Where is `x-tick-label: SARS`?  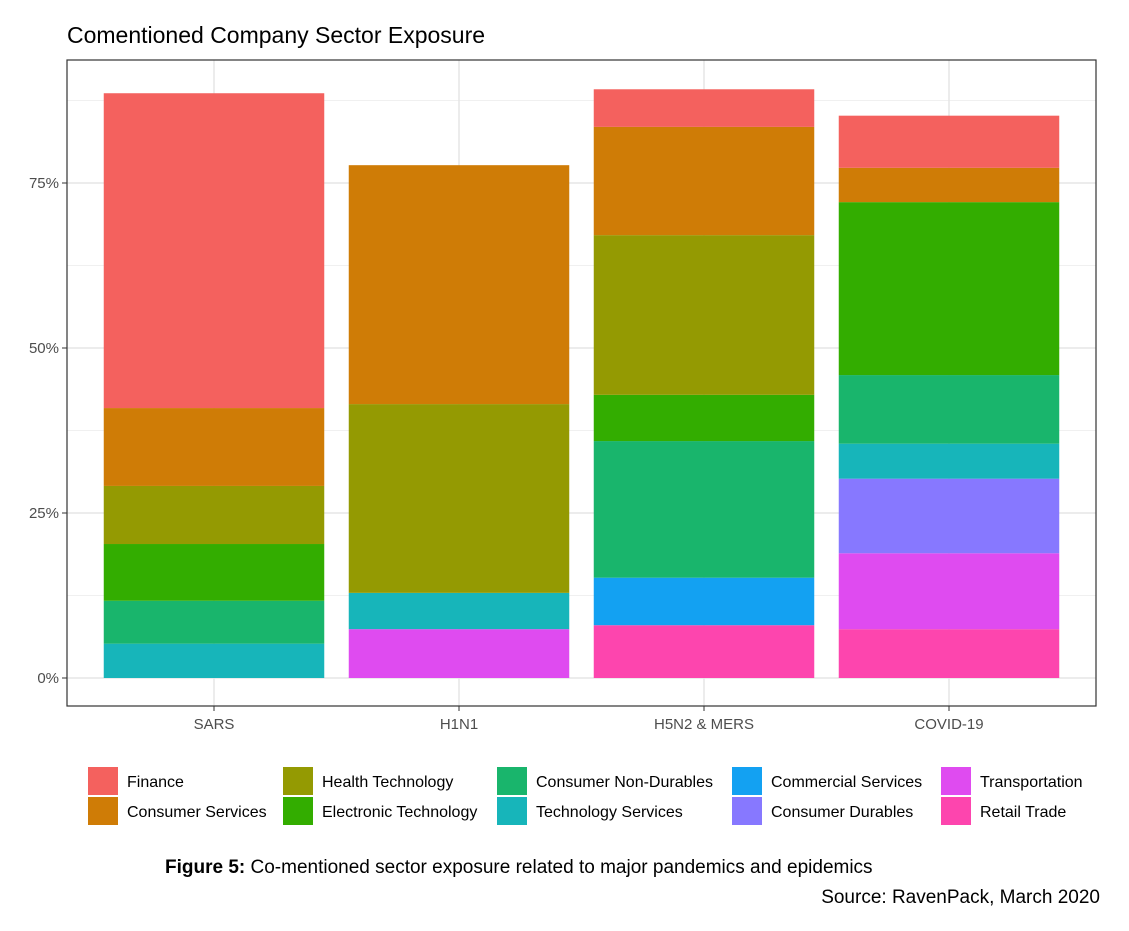 x-tick-label: SARS is located at coordinates (214, 724).